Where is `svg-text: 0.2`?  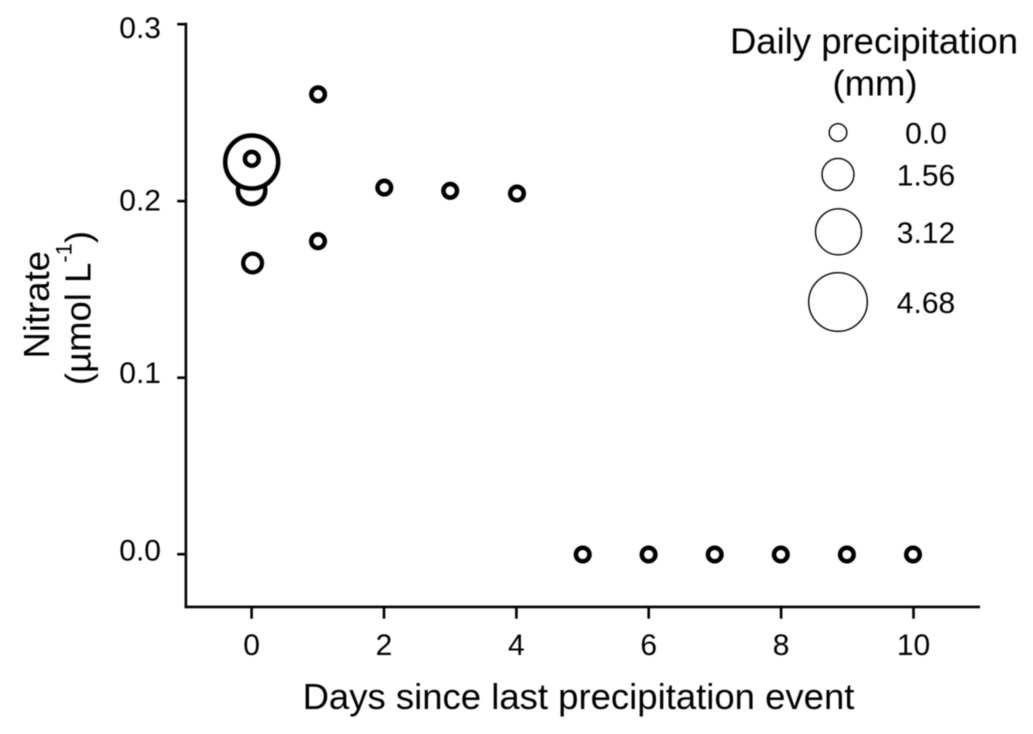
svg-text: 0.2 is located at coordinates (140, 201).